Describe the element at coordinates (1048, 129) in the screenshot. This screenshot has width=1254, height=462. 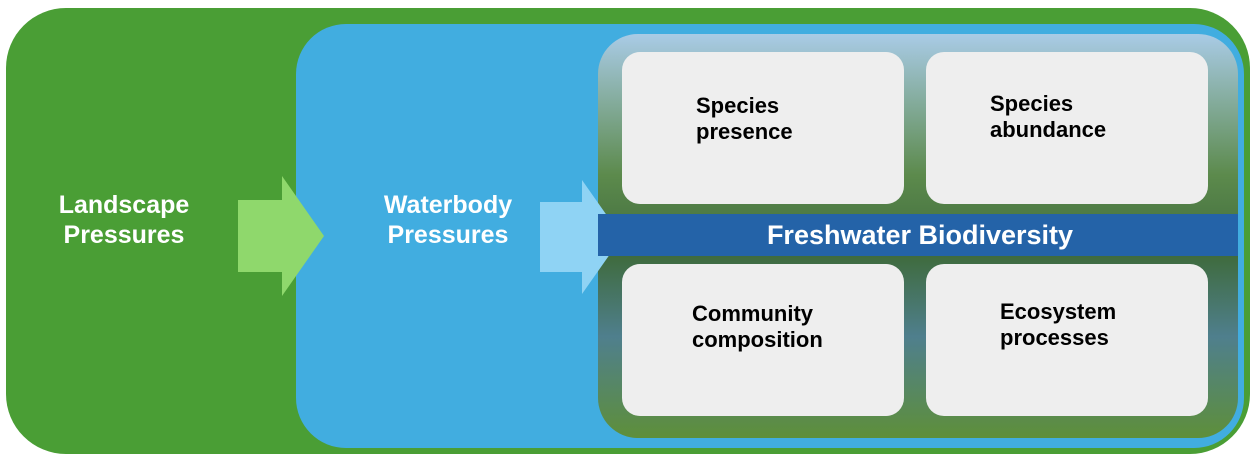
I see `label-line: abundance` at that location.